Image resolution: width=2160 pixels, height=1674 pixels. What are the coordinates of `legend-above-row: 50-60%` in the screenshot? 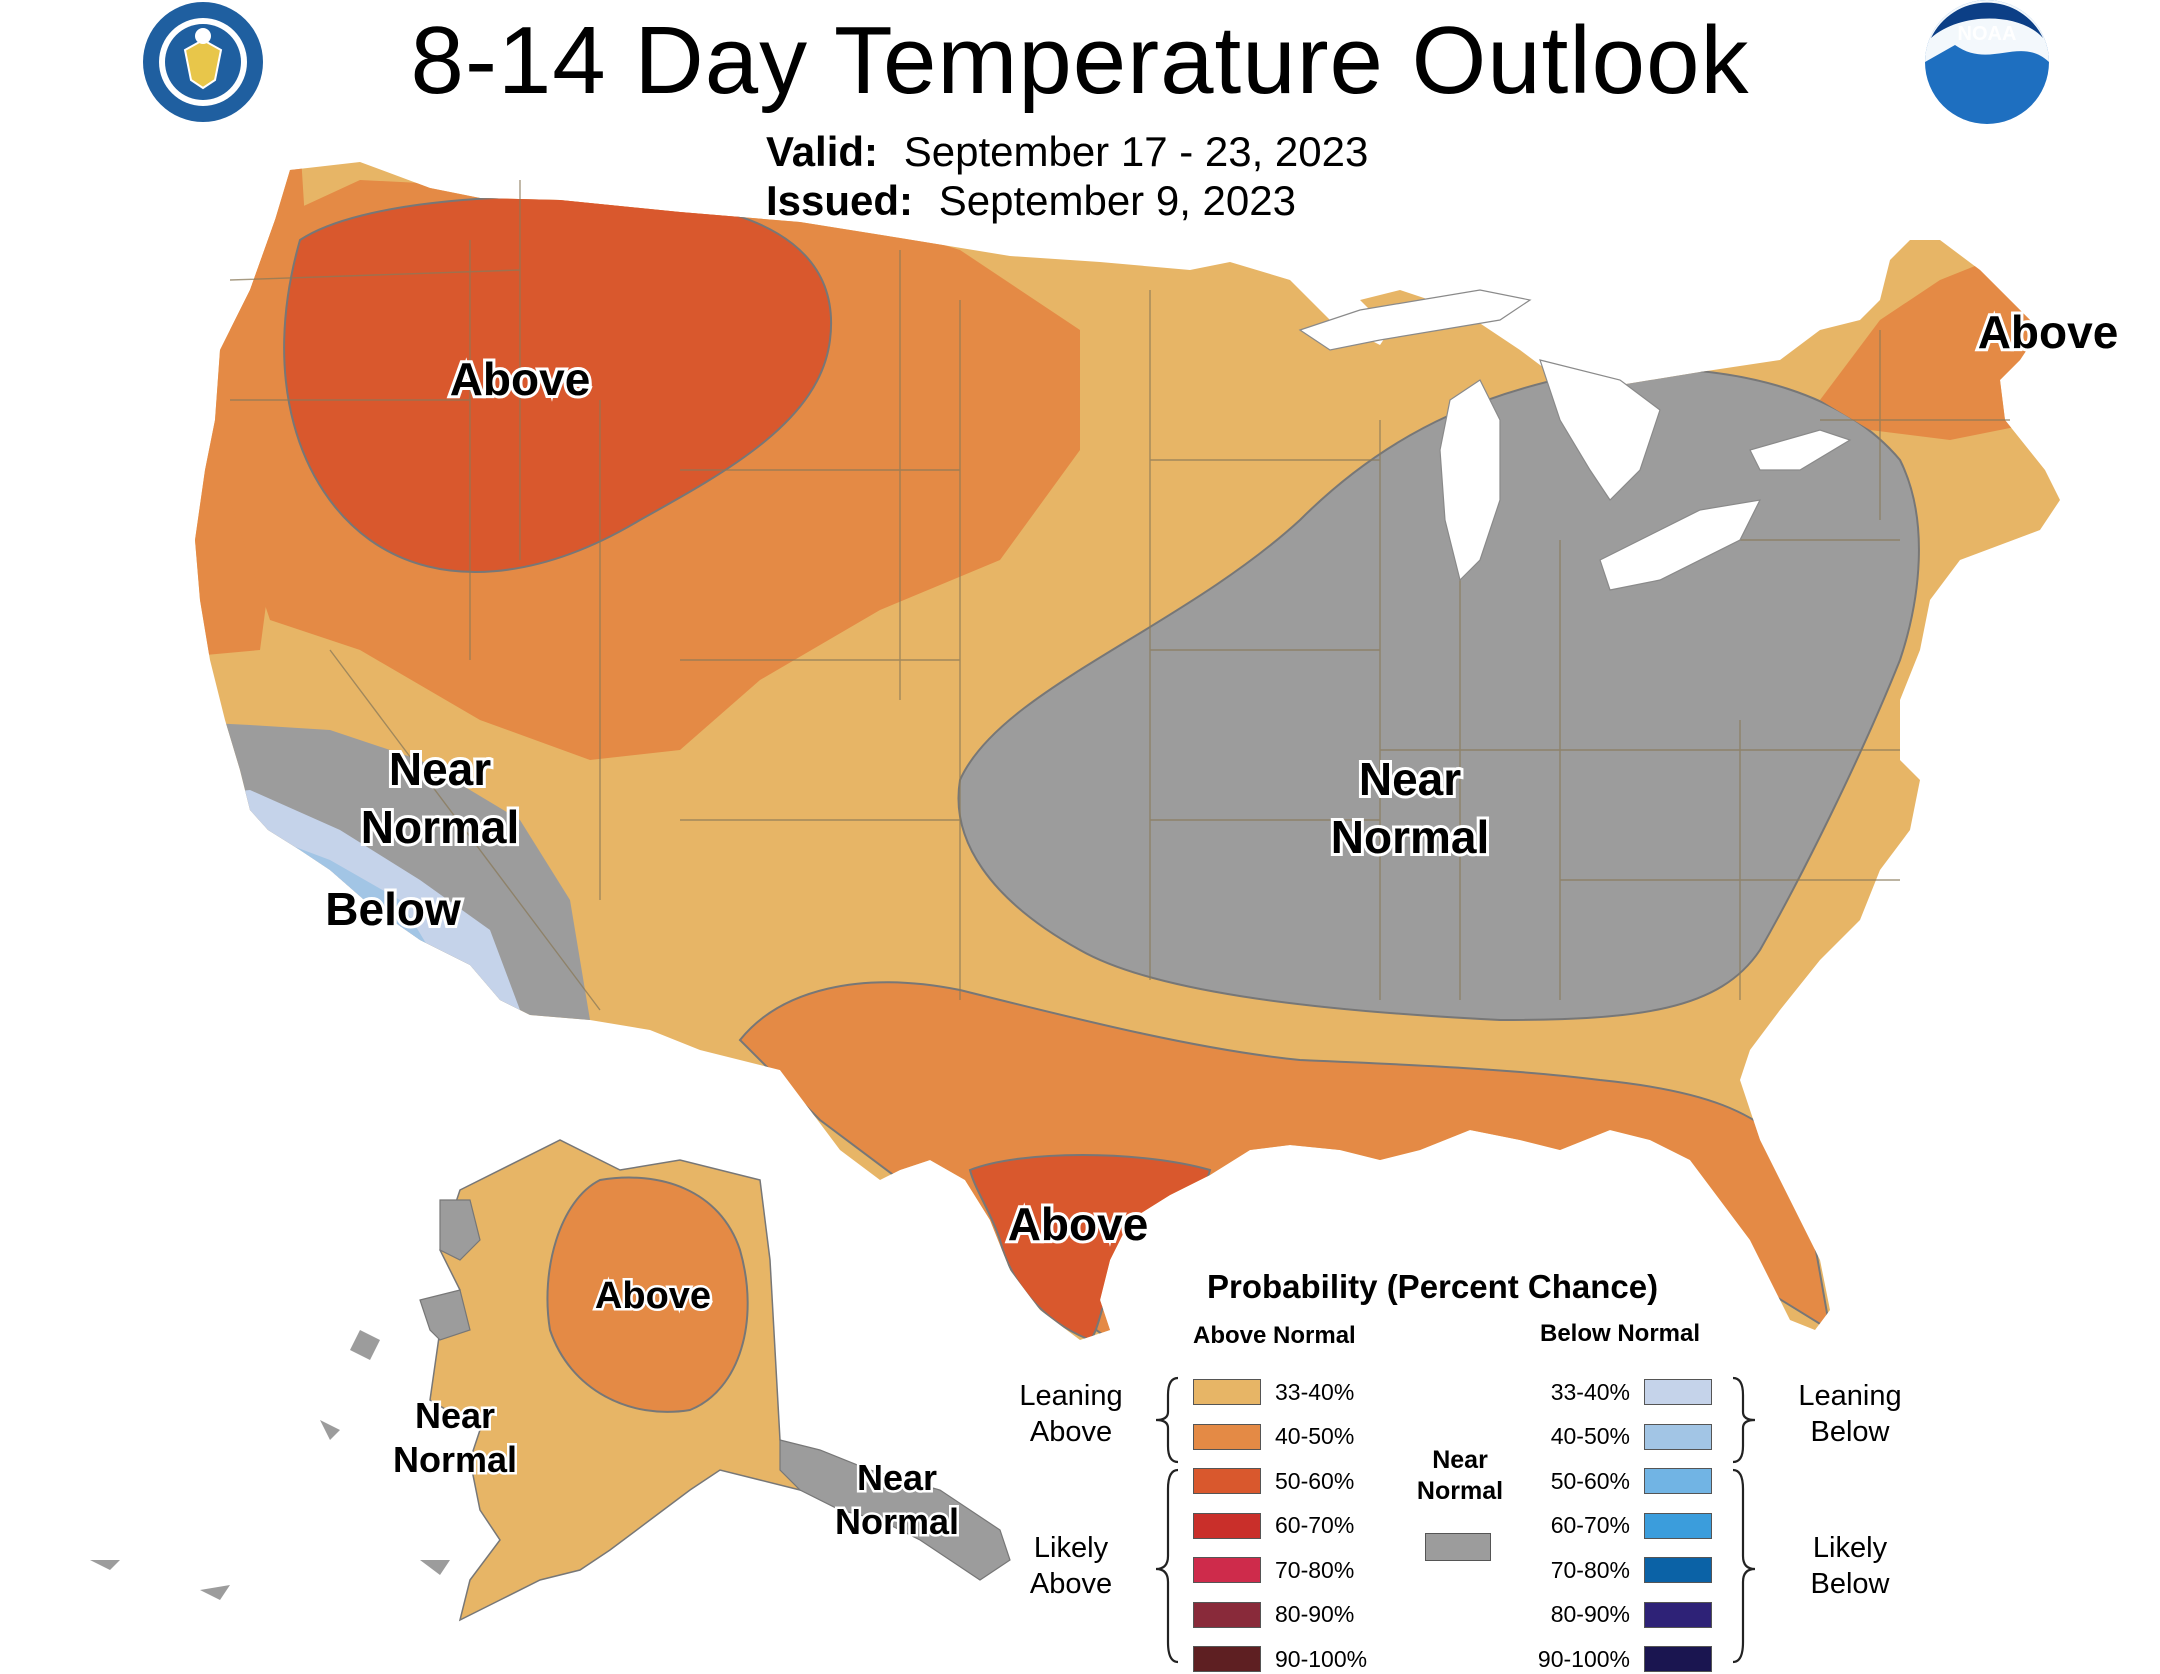 It's located at (1273, 1481).